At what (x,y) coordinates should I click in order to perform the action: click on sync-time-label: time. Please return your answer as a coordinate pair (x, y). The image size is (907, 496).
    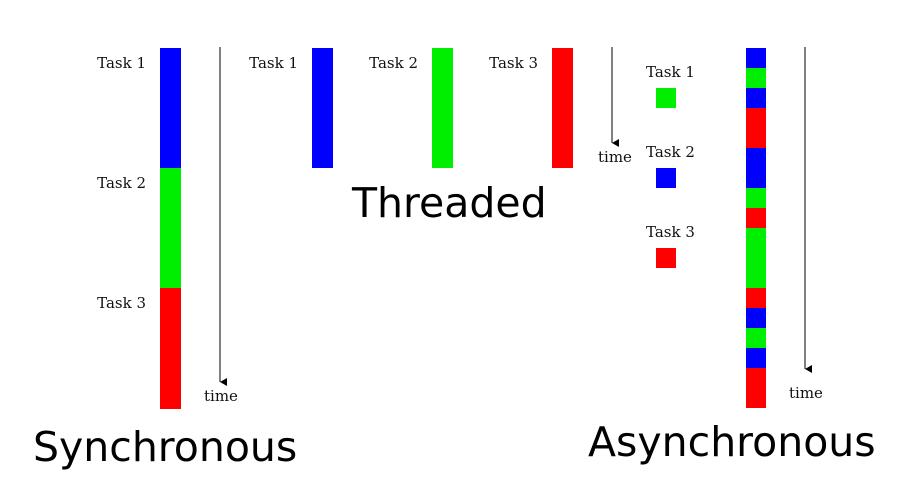
    Looking at the image, I should click on (221, 396).